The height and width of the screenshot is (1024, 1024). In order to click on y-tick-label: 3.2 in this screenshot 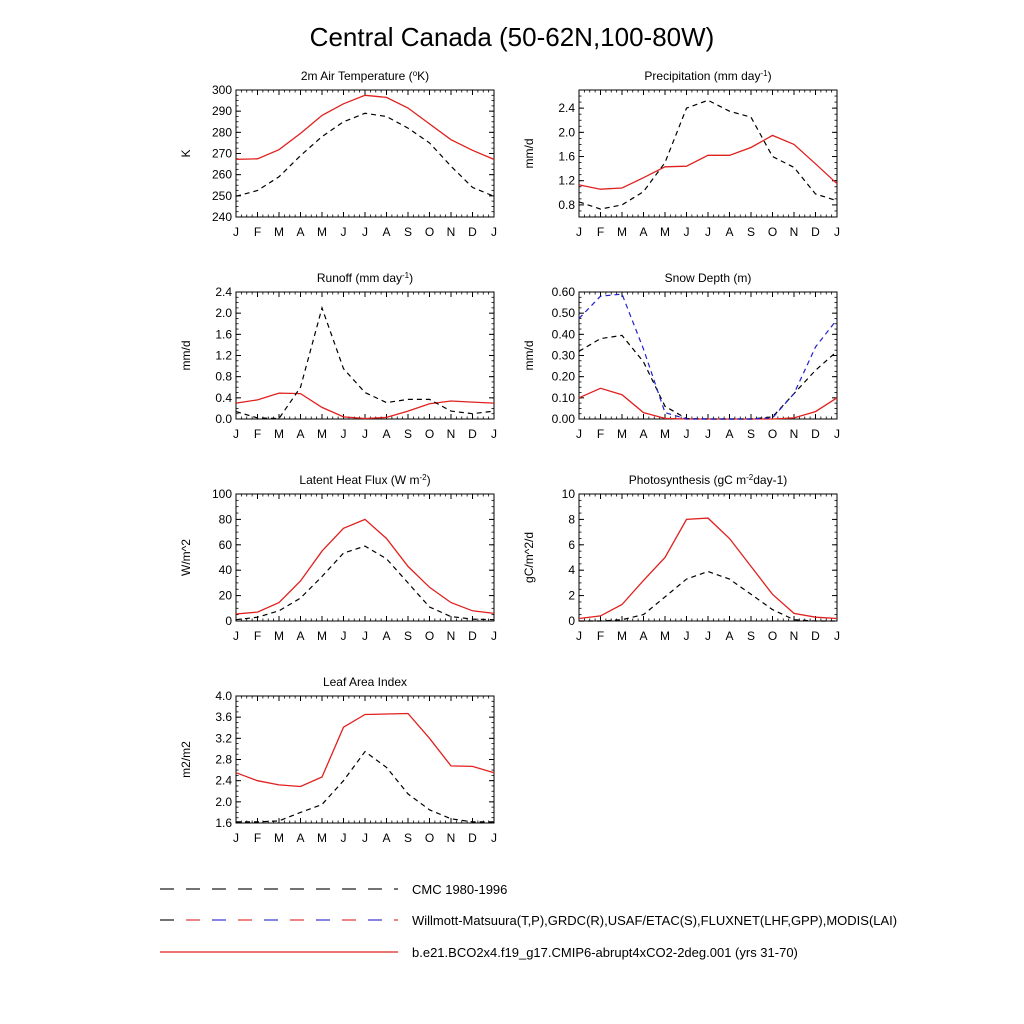, I will do `click(223, 738)`.